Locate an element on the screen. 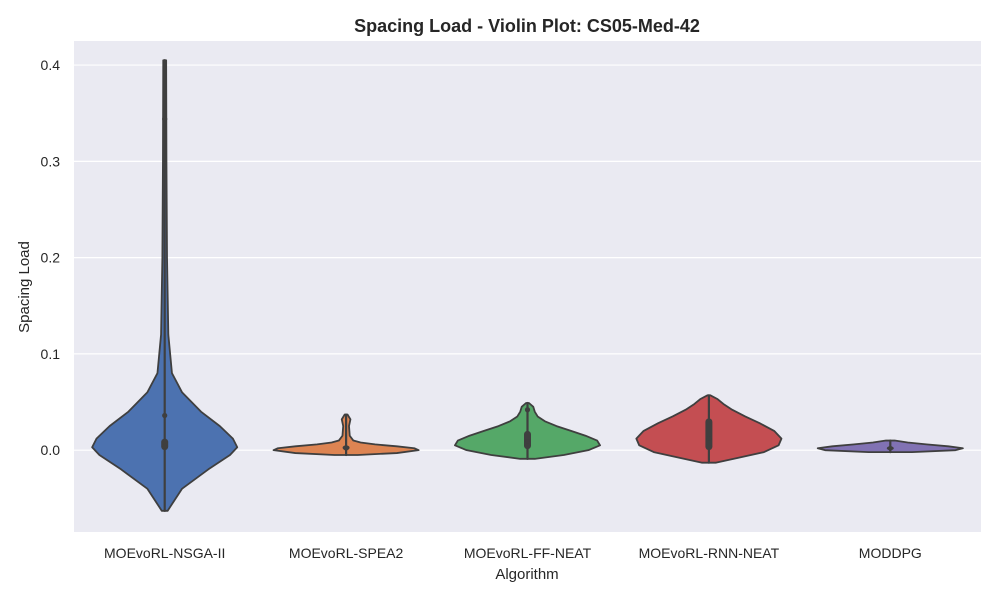 This screenshot has height=600, width=1000. x-tick-label: MOEvoRL-SPEA2 is located at coordinates (346, 553).